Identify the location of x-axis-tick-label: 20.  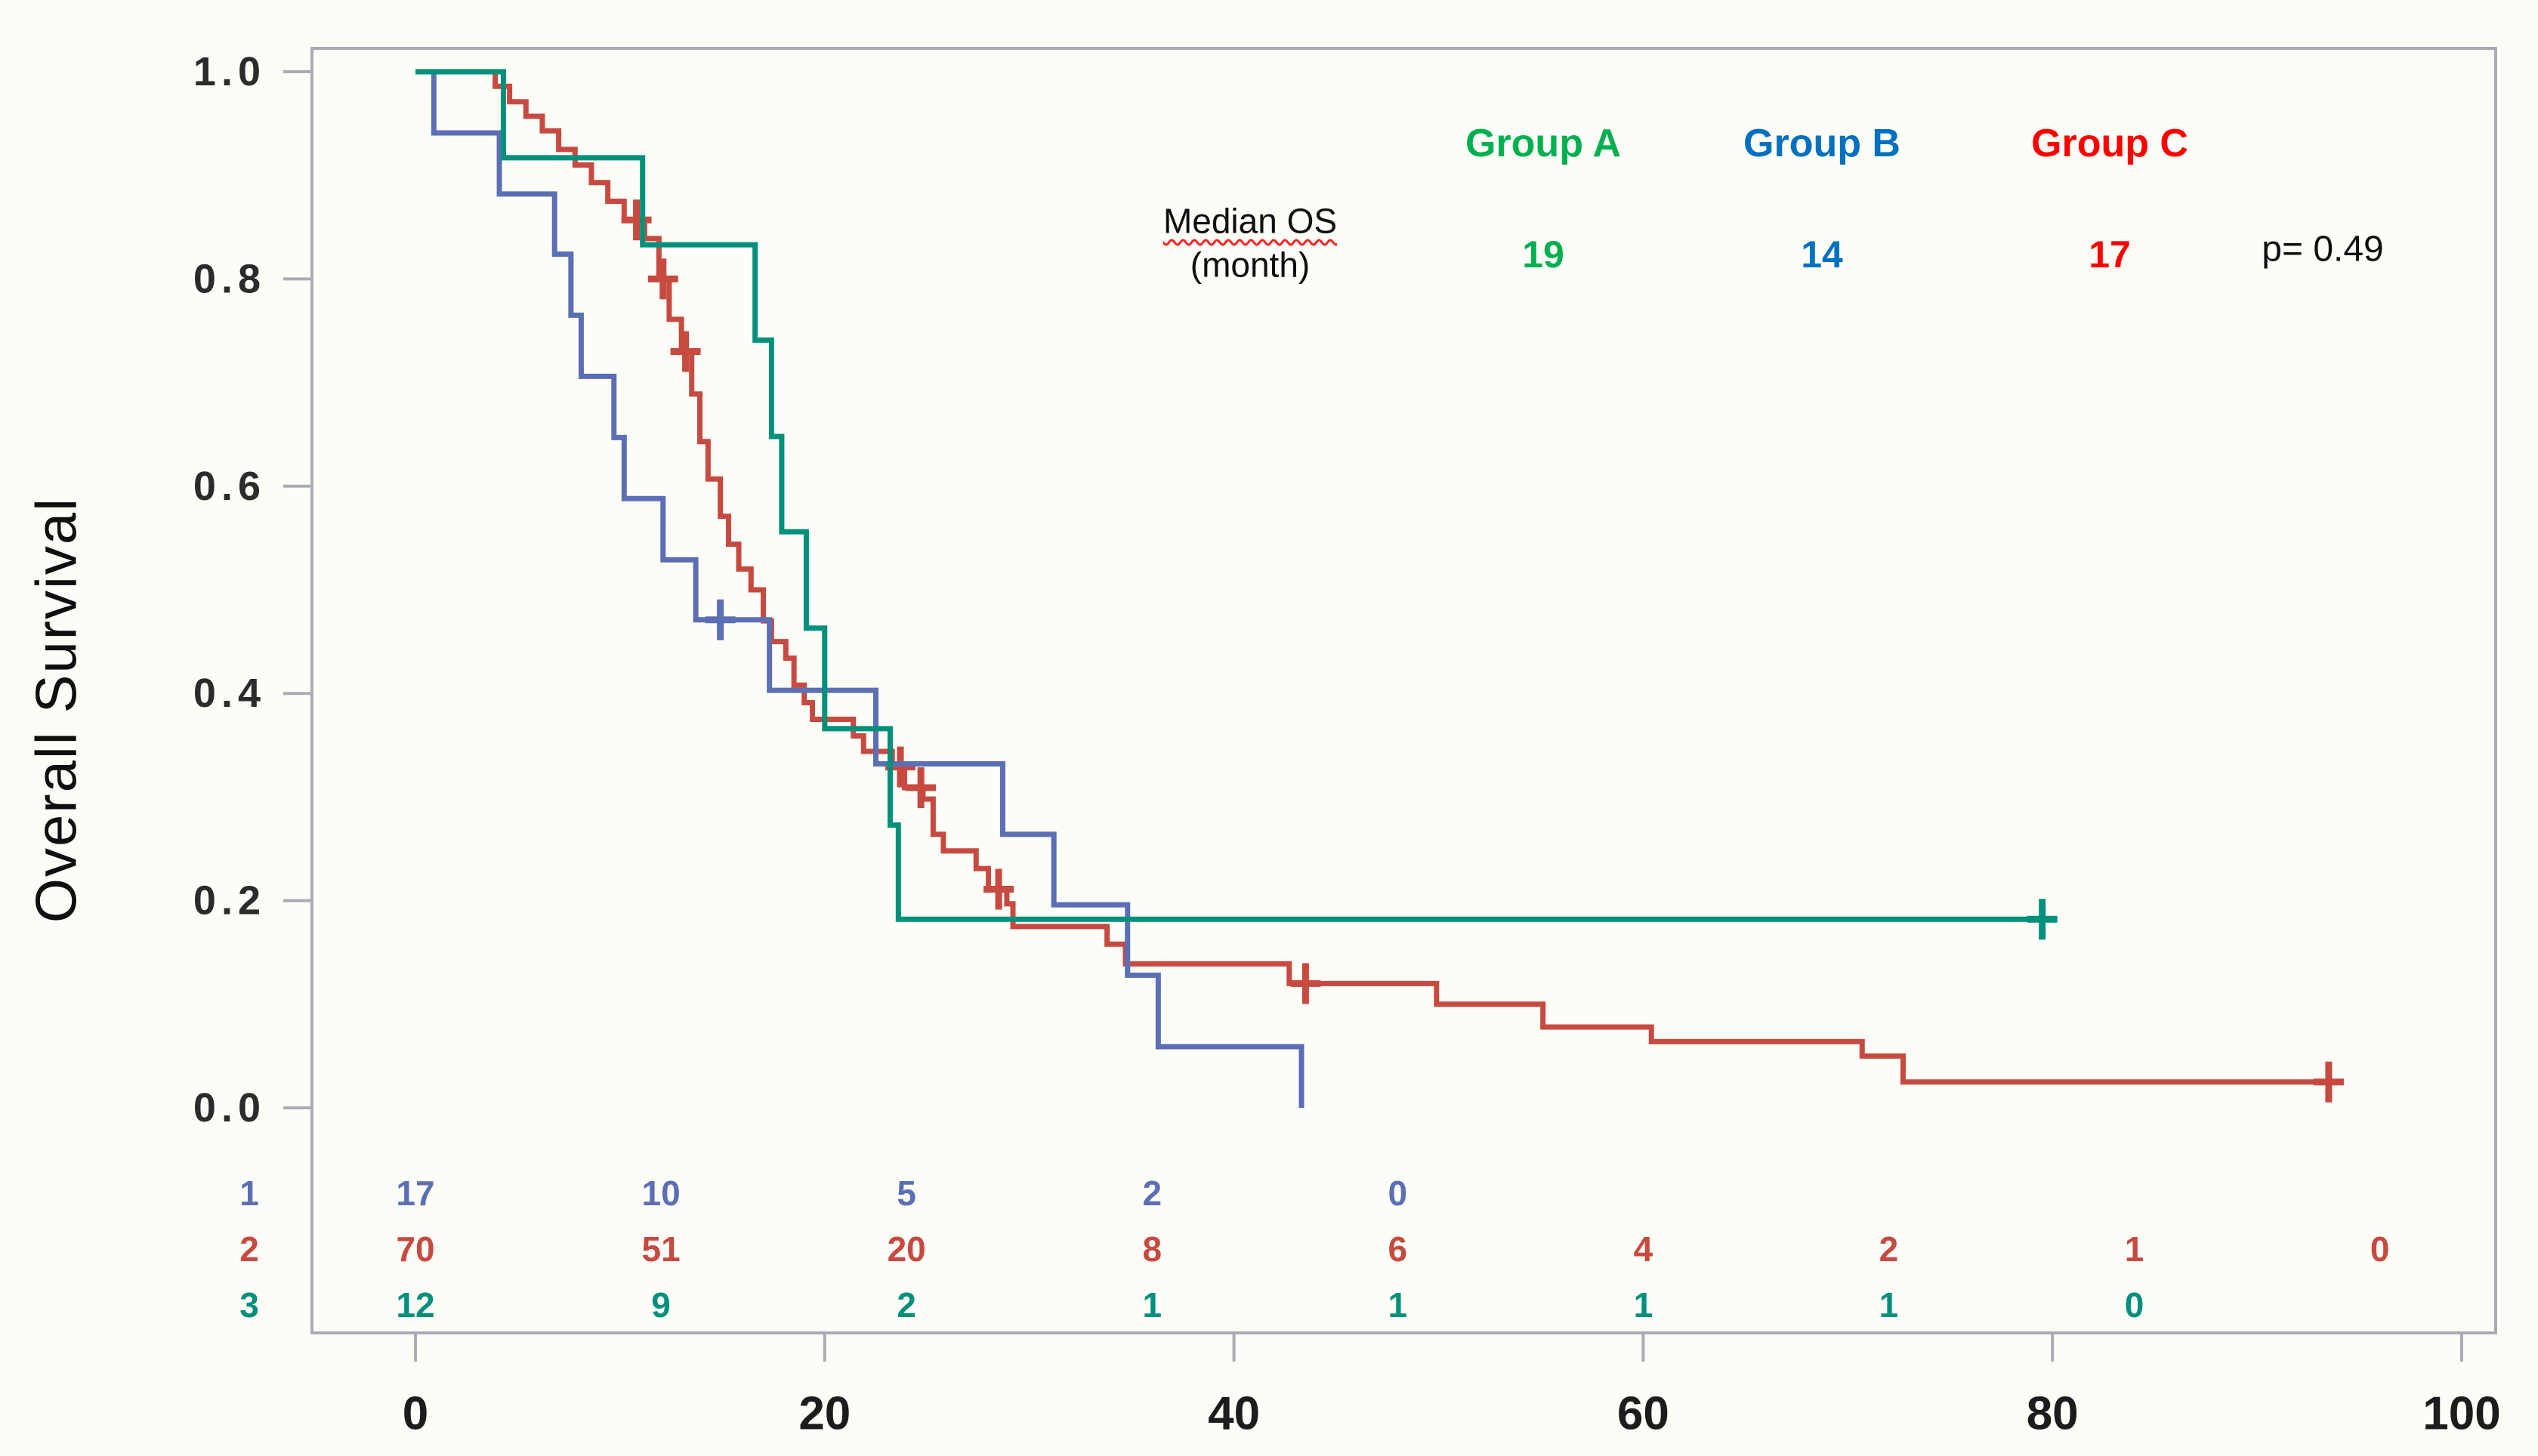
(824, 1414).